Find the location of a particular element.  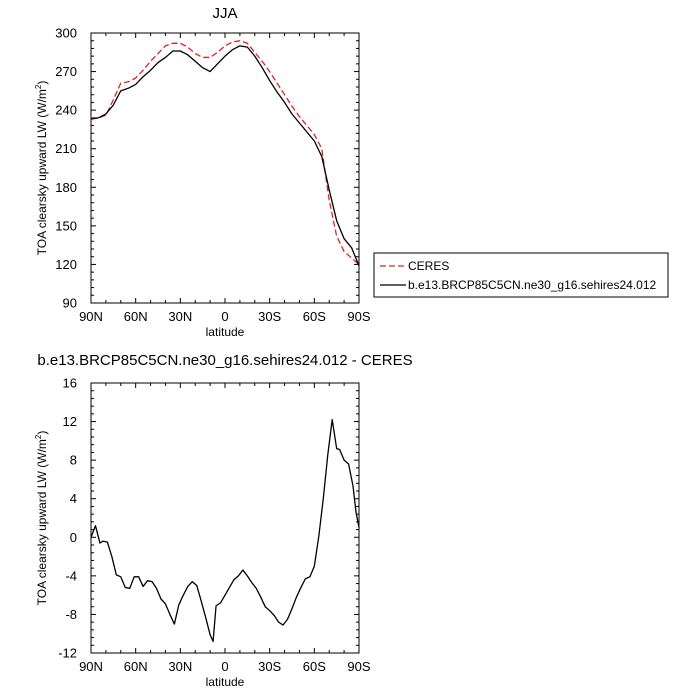

y-tick-label: 90 is located at coordinates (70, 303).